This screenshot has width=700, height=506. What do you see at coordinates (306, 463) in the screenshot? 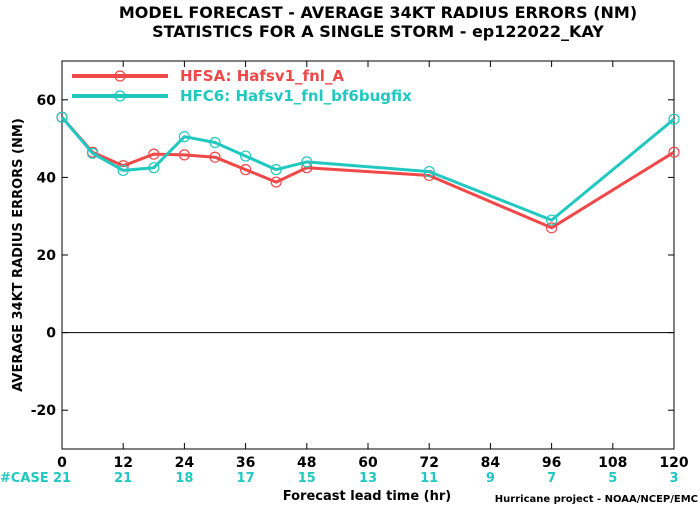
I see `x-tick-label: 48` at bounding box center [306, 463].